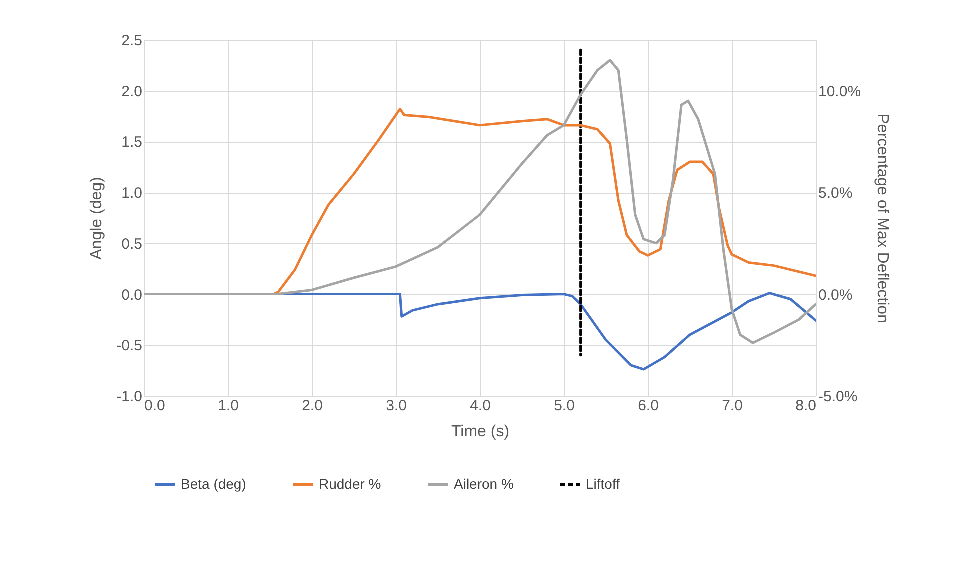 The image size is (961, 574). Describe the element at coordinates (132, 143) in the screenshot. I see `y-tick-label: 1.5` at that location.